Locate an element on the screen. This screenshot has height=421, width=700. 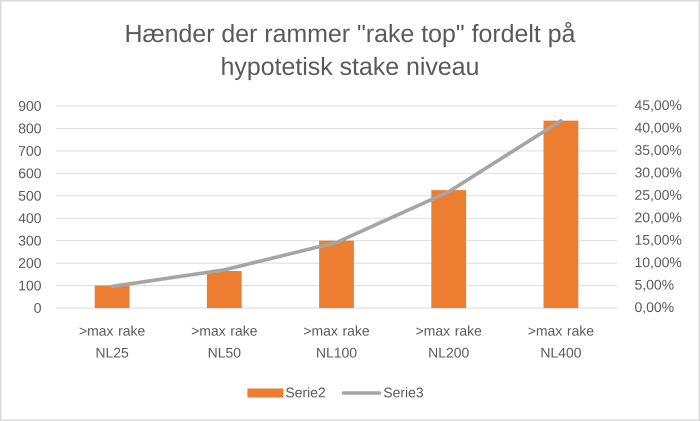
legend-label: Serie2 is located at coordinates (306, 392).